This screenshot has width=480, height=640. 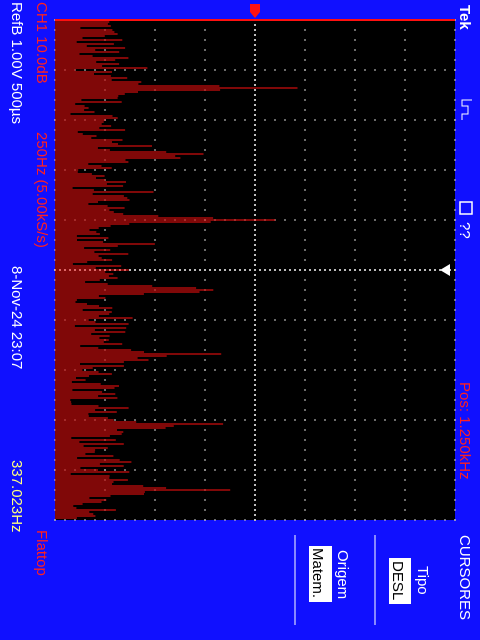 I want to click on menu-value: DESL, so click(x=397, y=580).